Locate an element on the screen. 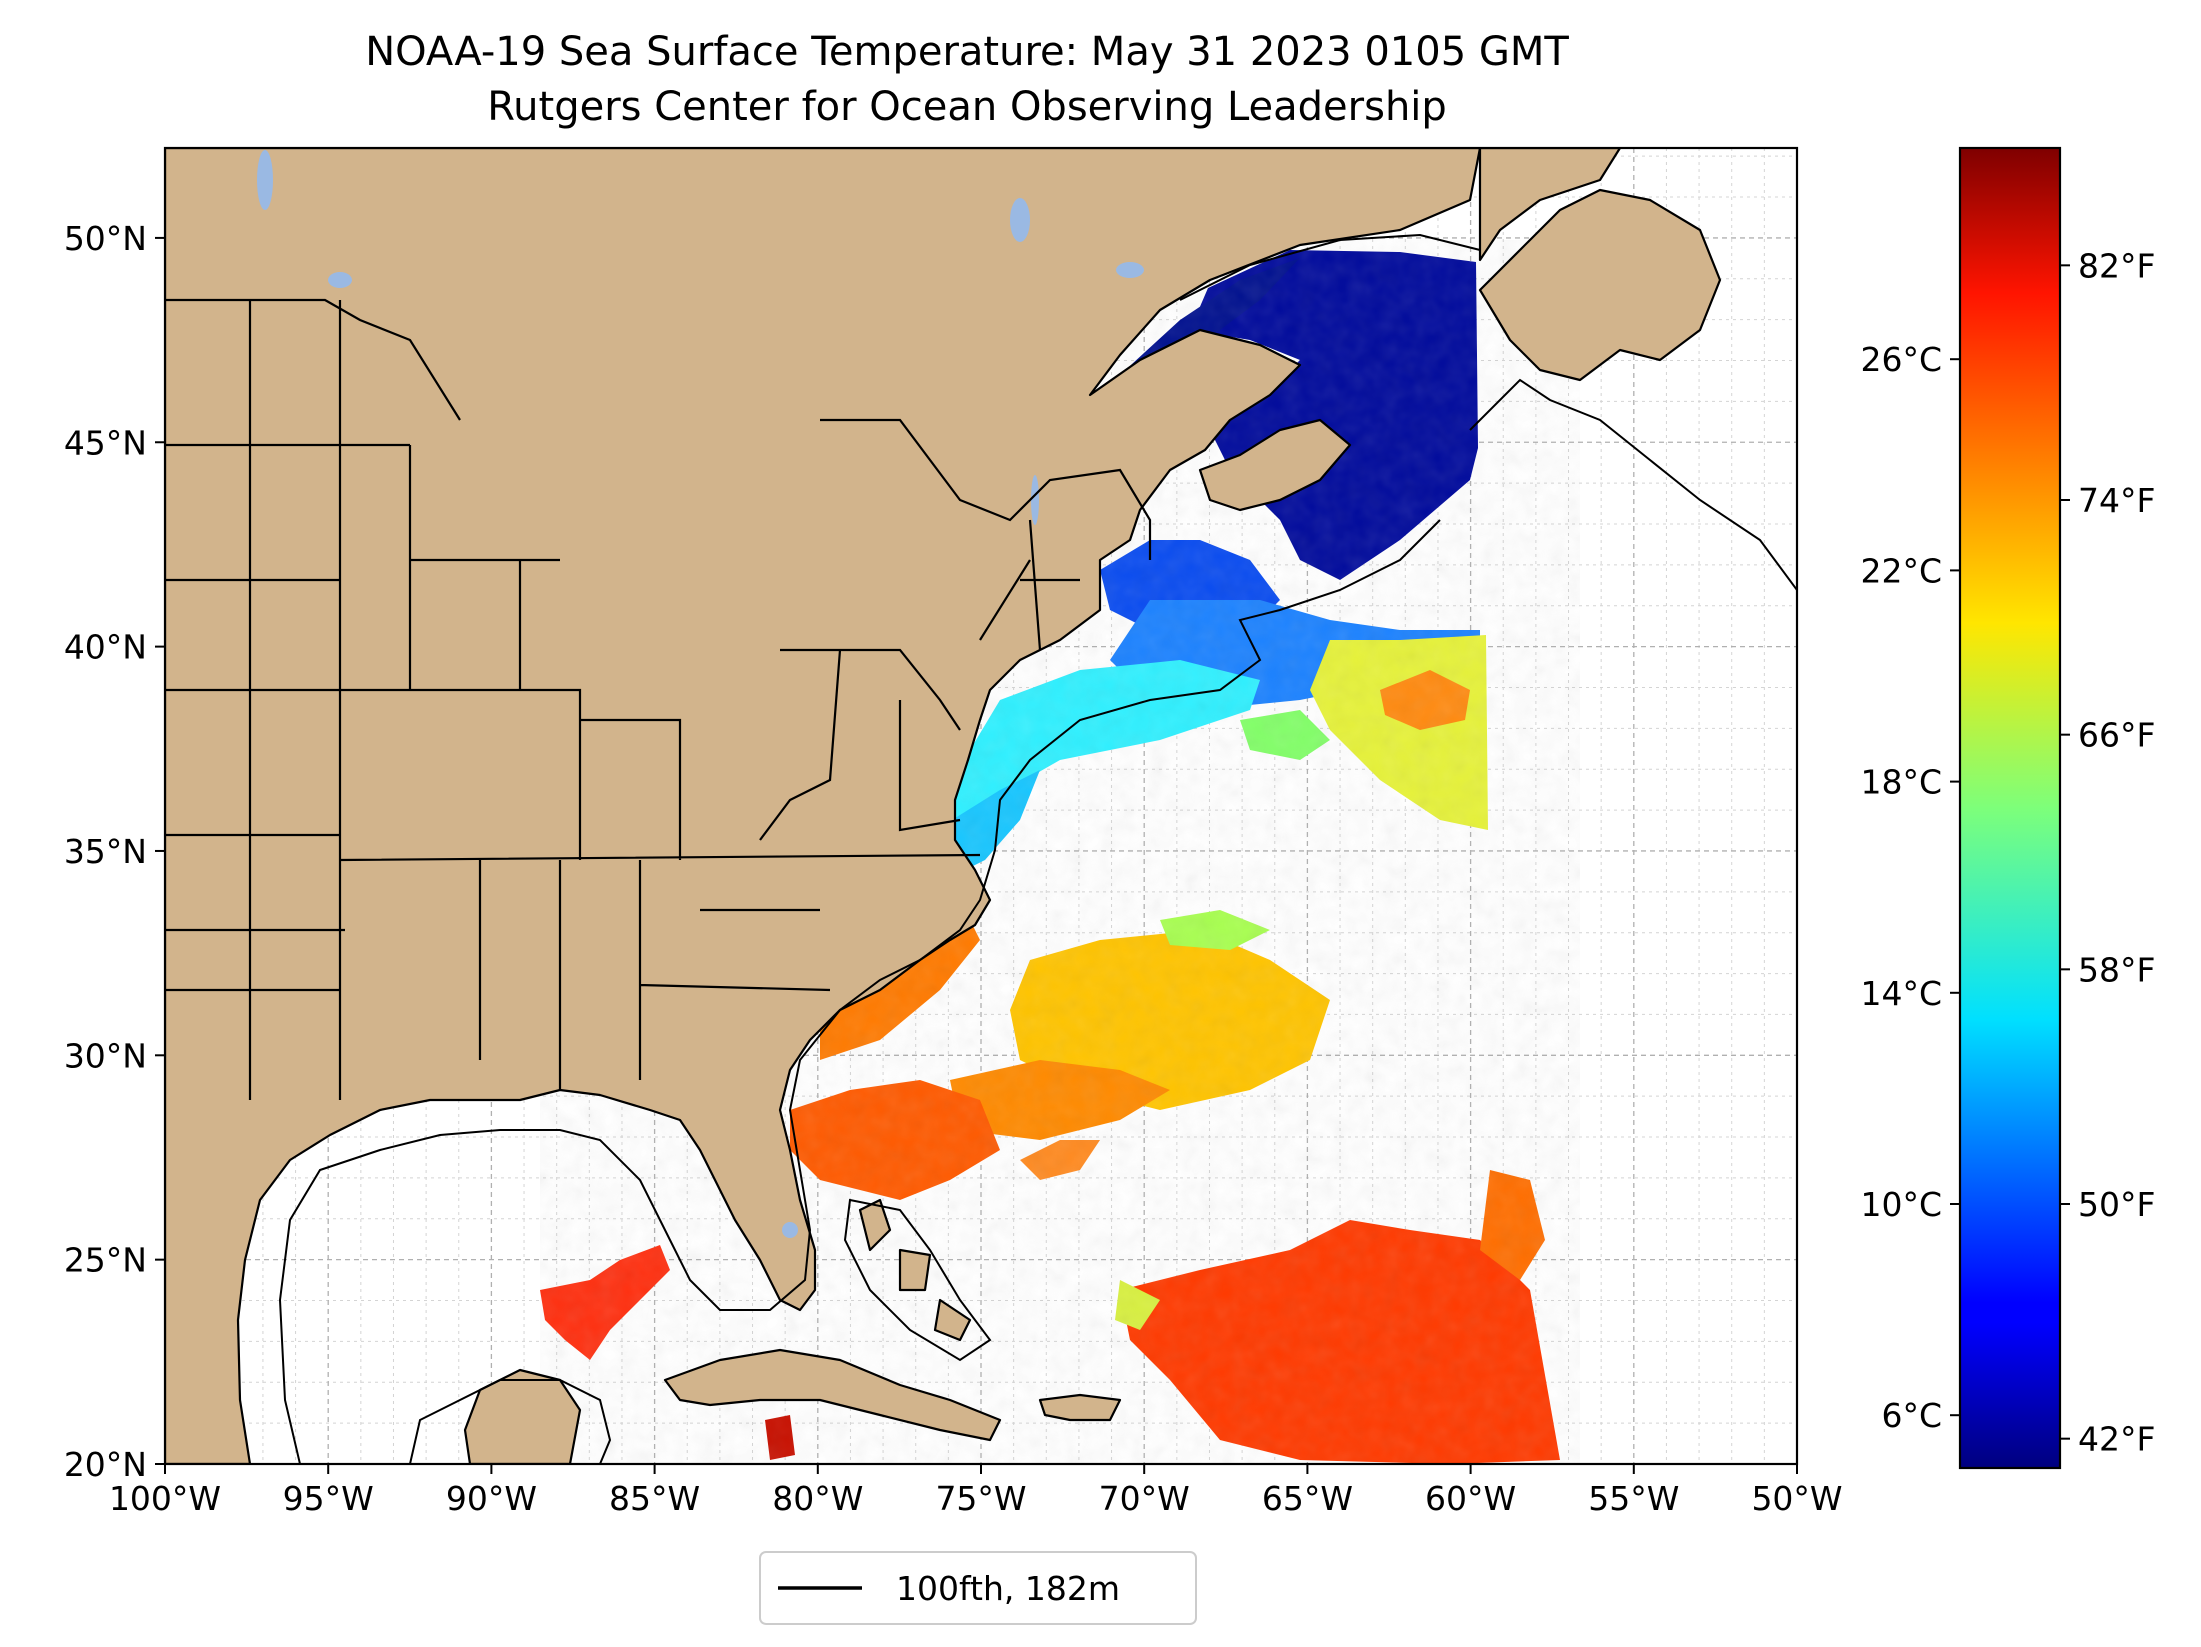  celsius-tick-label: 26°C is located at coordinates (1901, 359).